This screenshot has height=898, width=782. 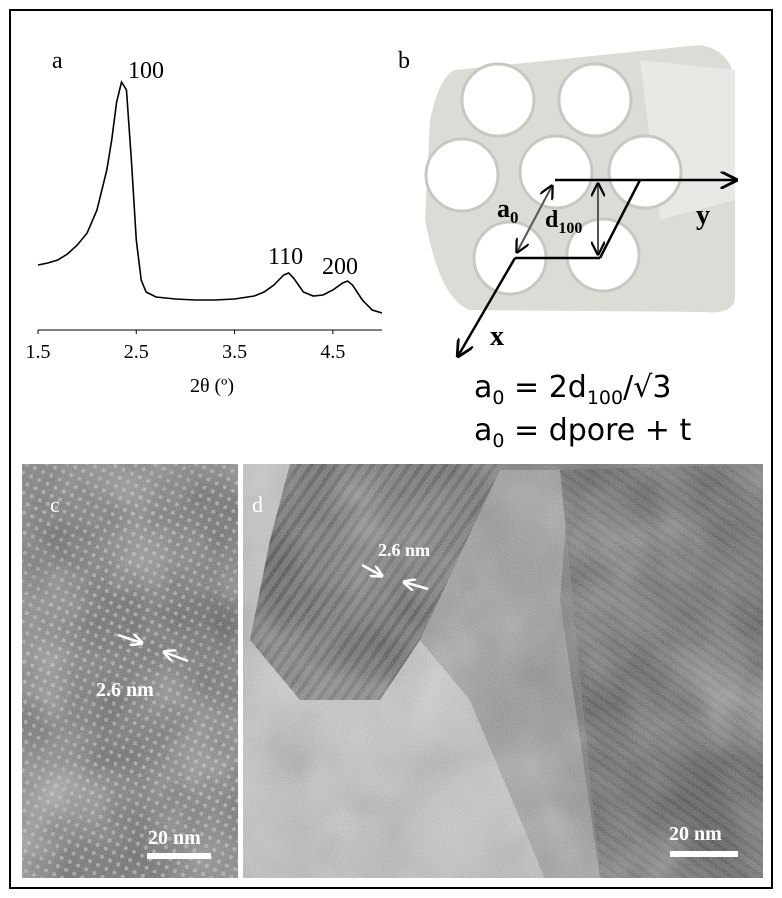 I want to click on panel-label: d, so click(x=257, y=504).